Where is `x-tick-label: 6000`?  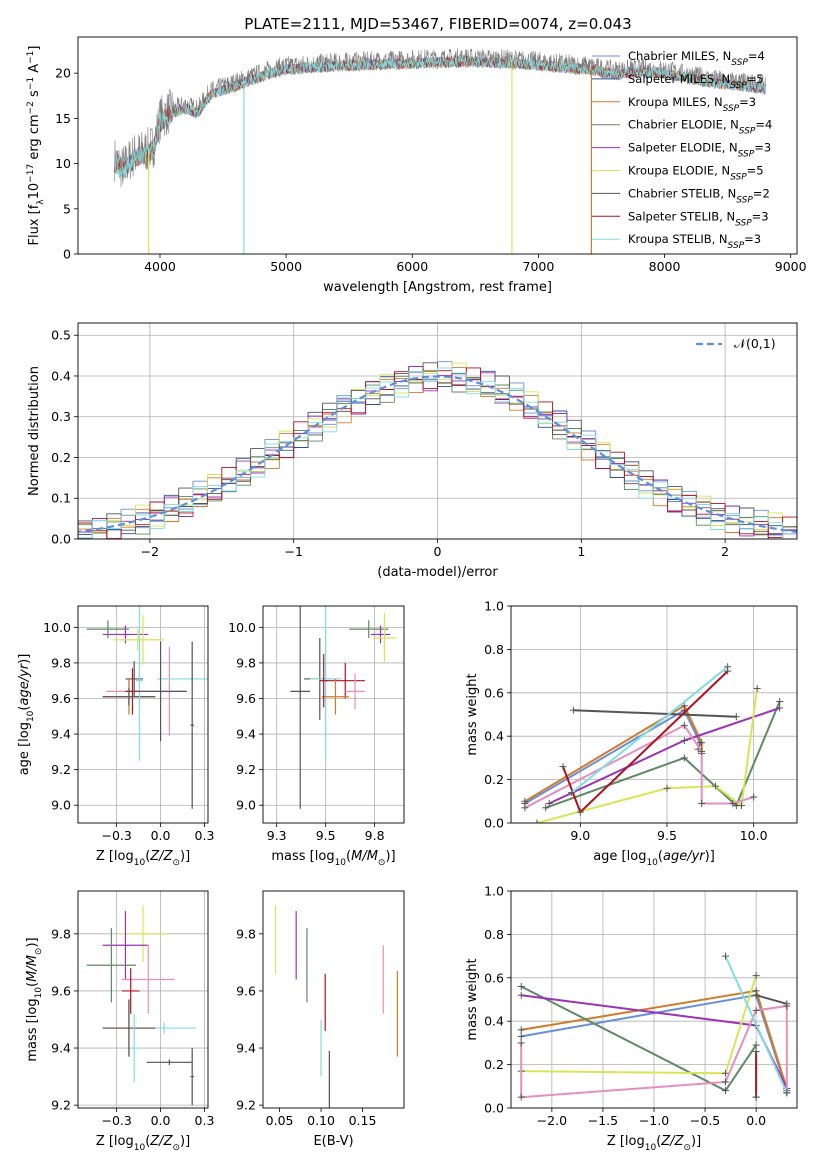 x-tick-label: 6000 is located at coordinates (412, 266).